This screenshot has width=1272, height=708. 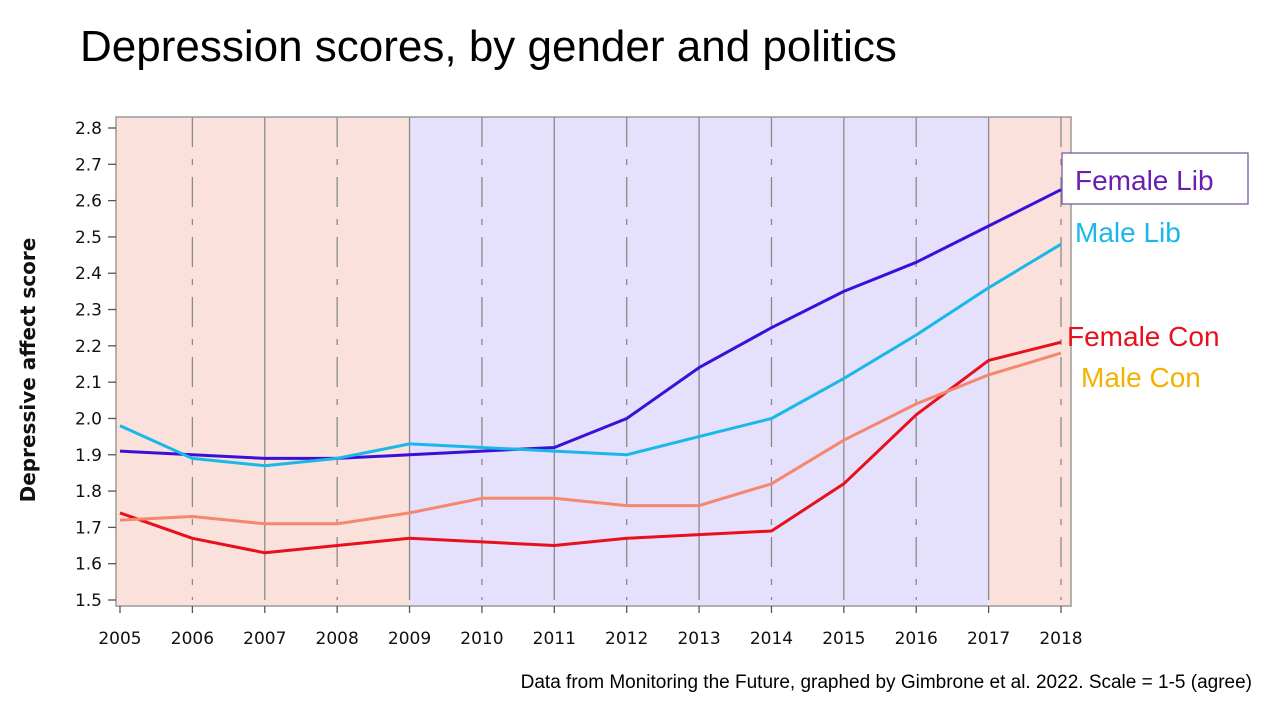 What do you see at coordinates (88, 238) in the screenshot?
I see `y-tick-label: 2.5` at bounding box center [88, 238].